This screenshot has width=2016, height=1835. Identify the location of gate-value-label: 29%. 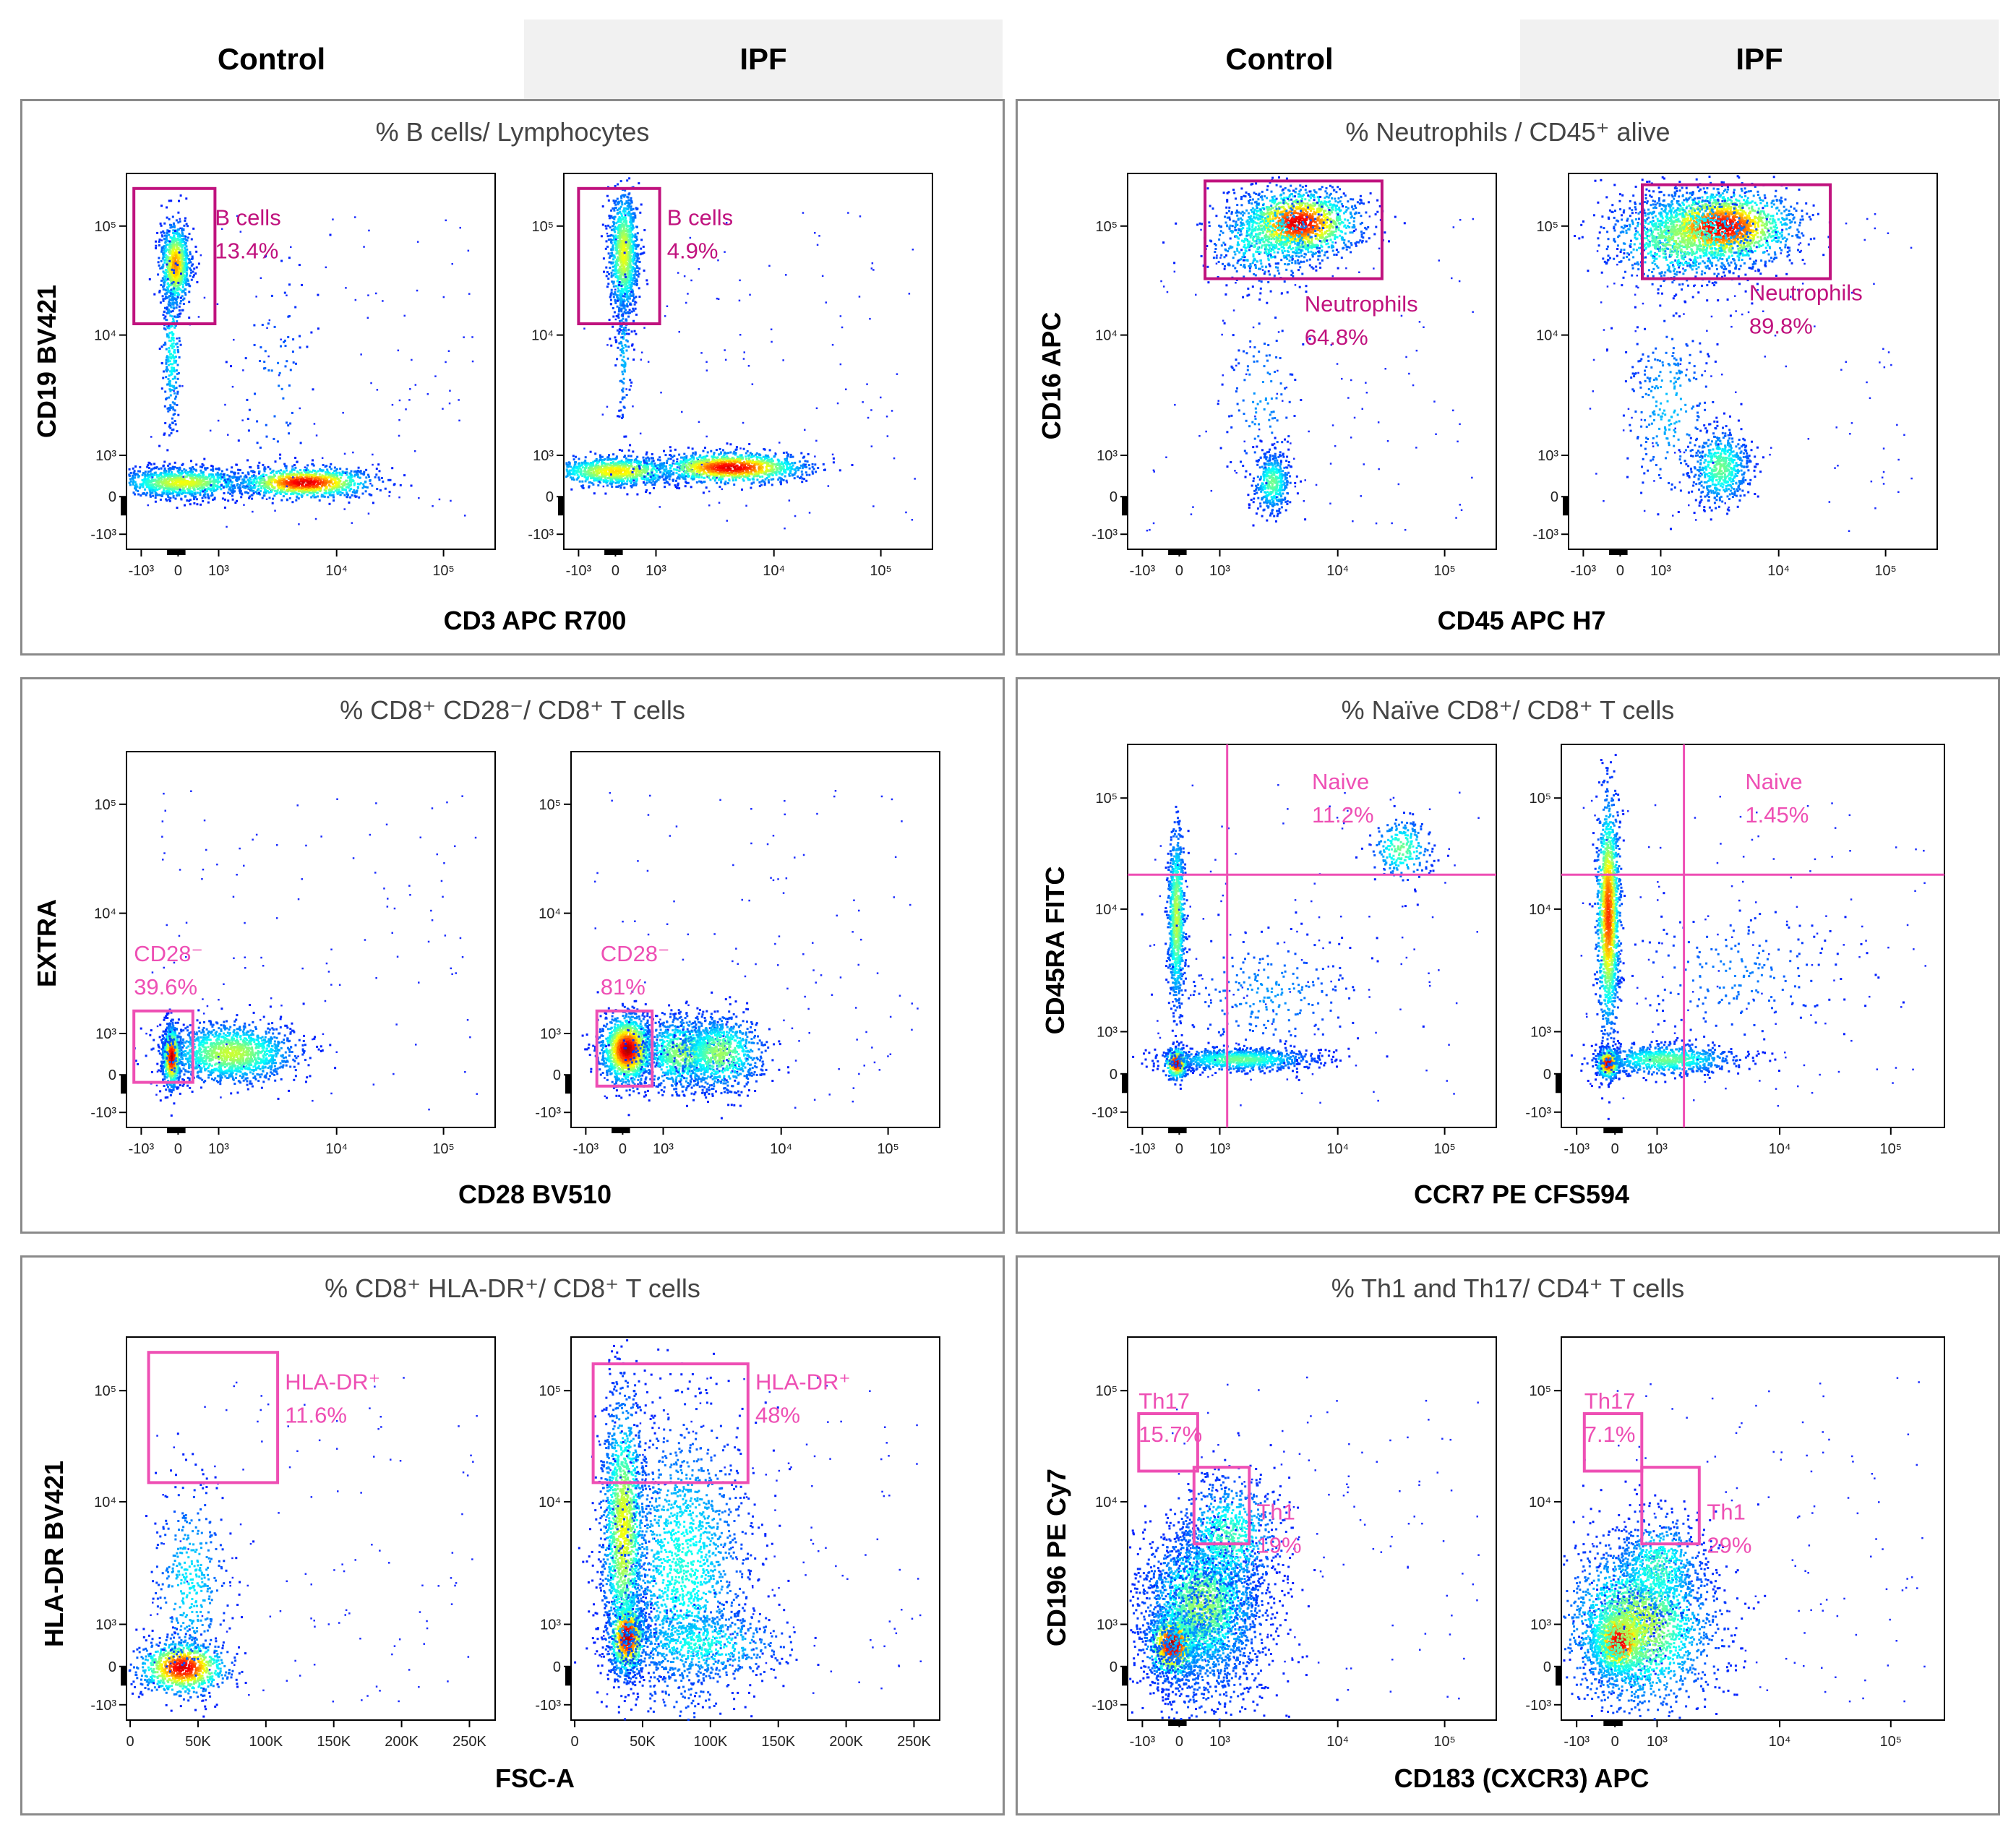
(1729, 1545).